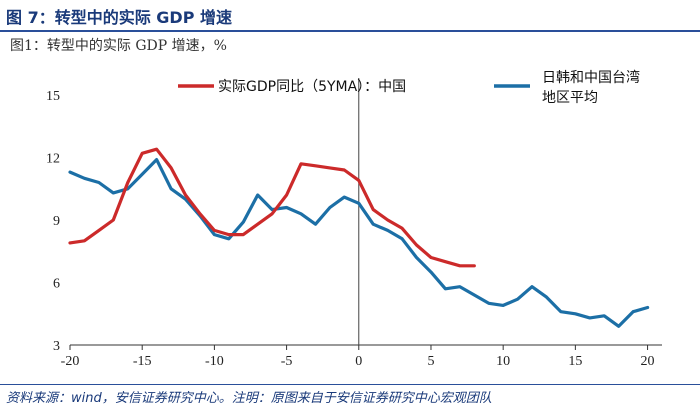 The height and width of the screenshot is (409, 700). What do you see at coordinates (56, 221) in the screenshot?
I see `y-tick-label: 9` at bounding box center [56, 221].